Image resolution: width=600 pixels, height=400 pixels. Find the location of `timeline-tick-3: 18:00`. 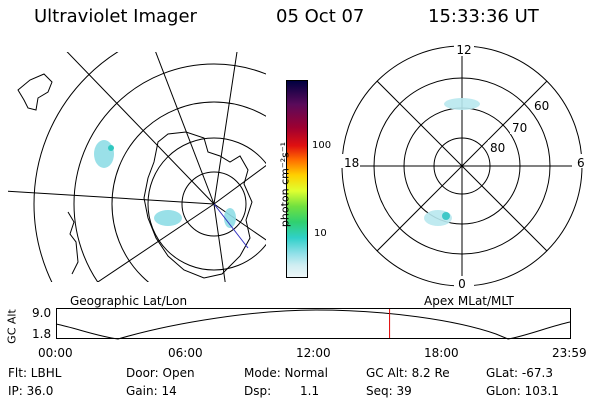

timeline-tick-3: 18:00 is located at coordinates (441, 353).